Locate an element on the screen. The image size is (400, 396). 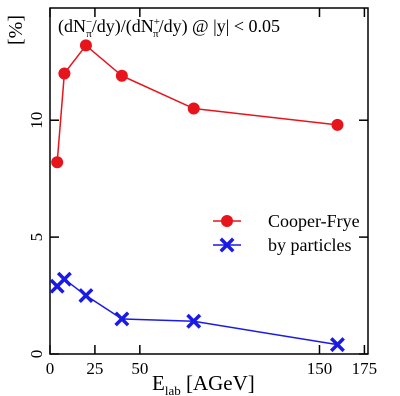
x-tick-label: 150 is located at coordinates (320, 368).